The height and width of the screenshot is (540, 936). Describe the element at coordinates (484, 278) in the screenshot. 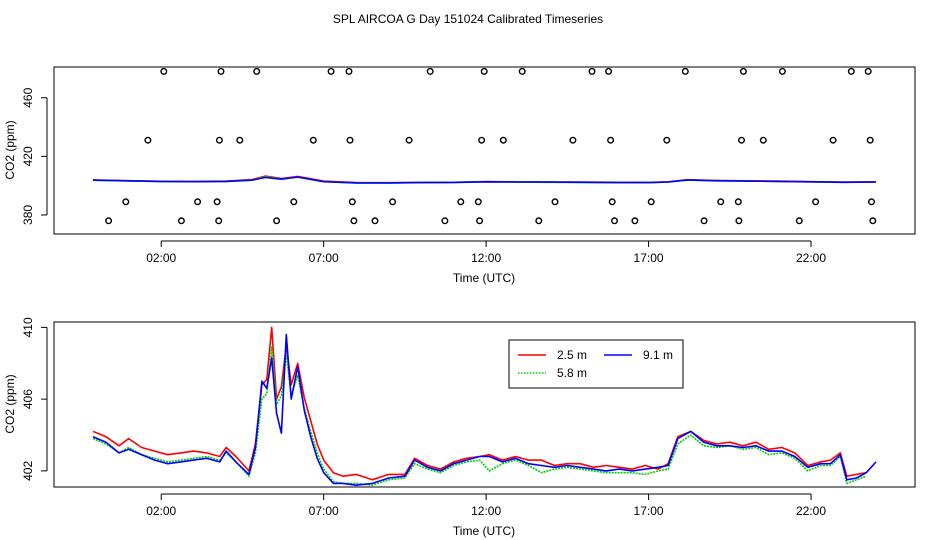

I see `top-x-axis-label: Time (UTC)` at that location.